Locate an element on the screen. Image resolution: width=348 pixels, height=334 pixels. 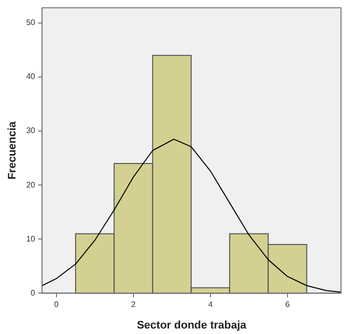
y-tick-label: 40 is located at coordinates (31, 77).